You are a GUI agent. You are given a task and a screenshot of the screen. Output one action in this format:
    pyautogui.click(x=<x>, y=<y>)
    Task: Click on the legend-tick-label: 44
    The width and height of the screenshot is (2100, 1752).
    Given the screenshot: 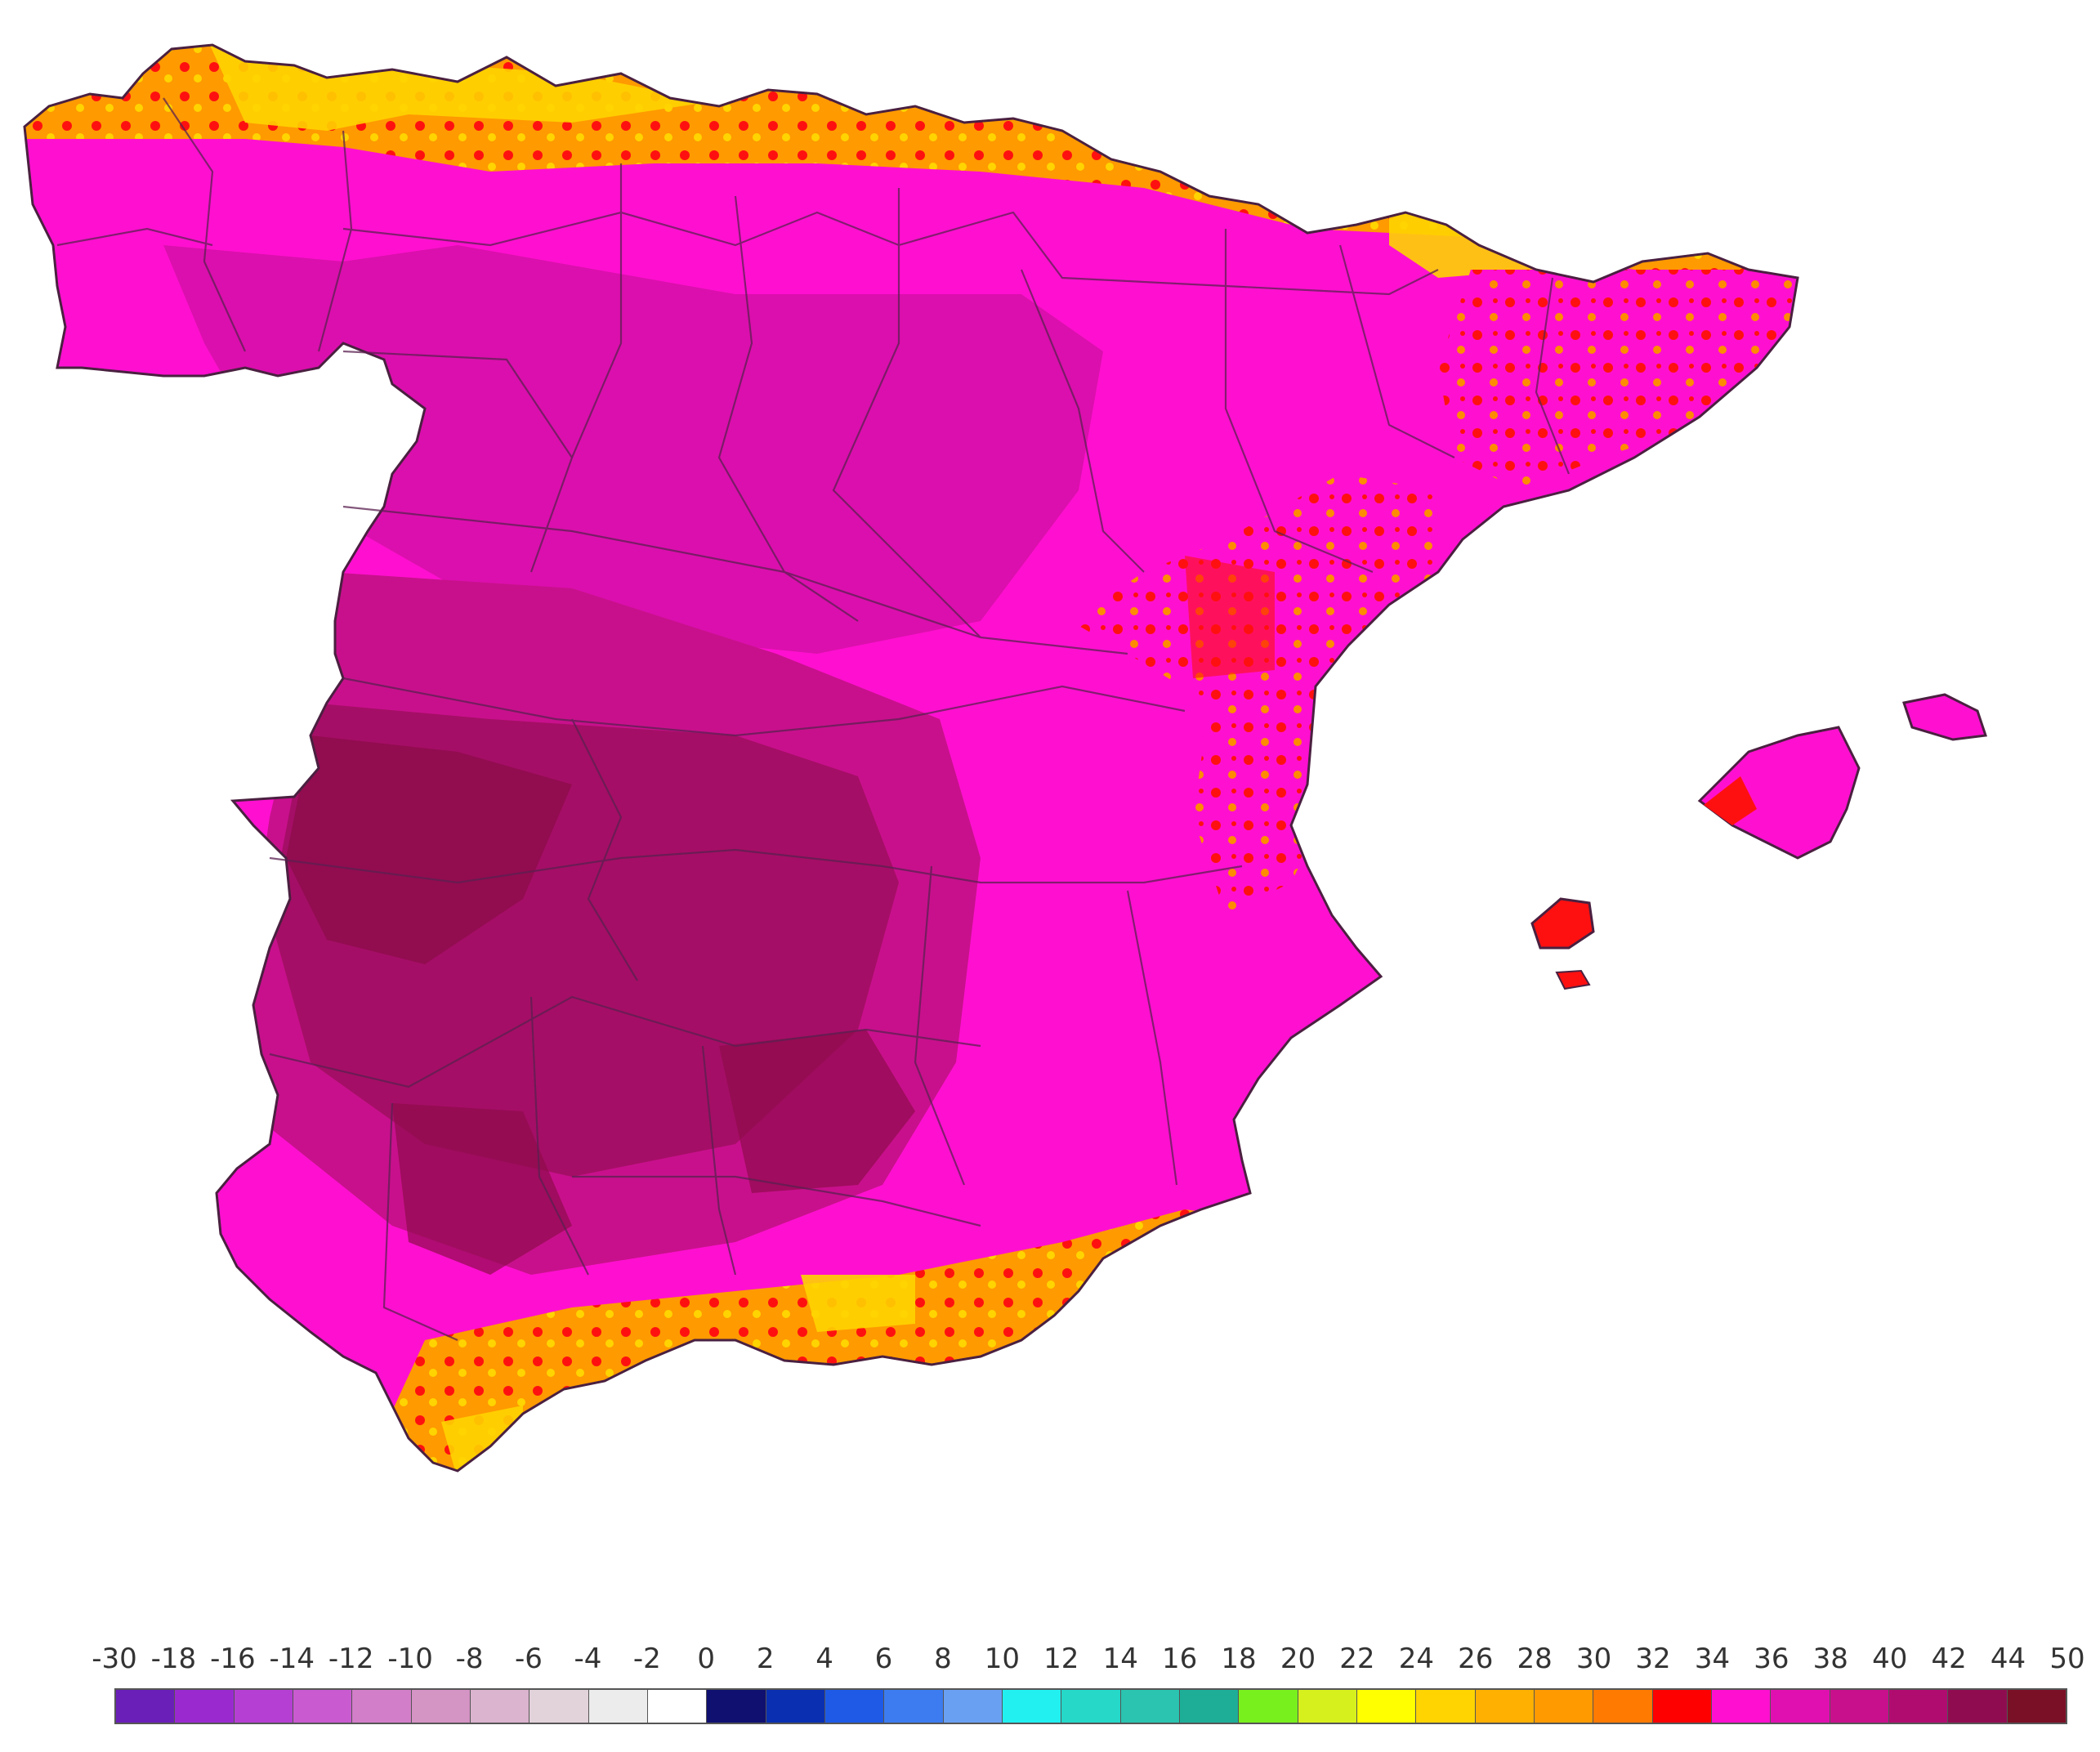 What is the action you would take?
    pyautogui.click(x=2008, y=1658)
    